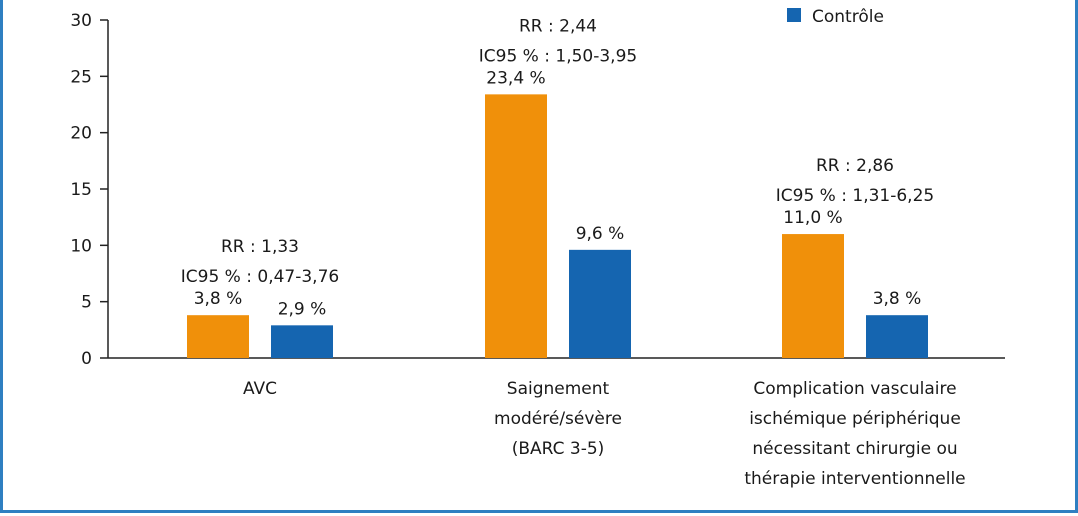  I want to click on y-tick-label: 10, so click(81, 246).